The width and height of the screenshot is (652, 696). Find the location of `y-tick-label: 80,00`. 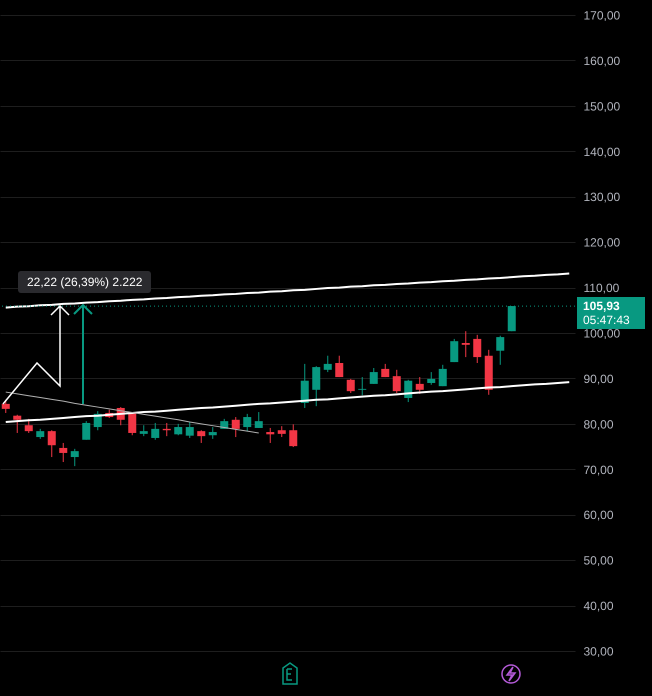

y-tick-label: 80,00 is located at coordinates (599, 424).